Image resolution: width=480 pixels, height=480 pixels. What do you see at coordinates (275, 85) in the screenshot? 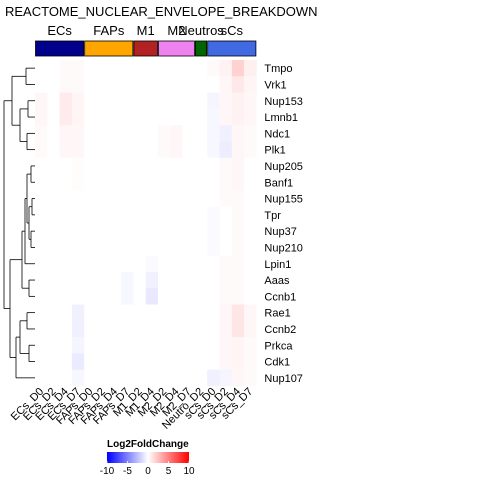
I see `row-label: Vrk1` at bounding box center [275, 85].